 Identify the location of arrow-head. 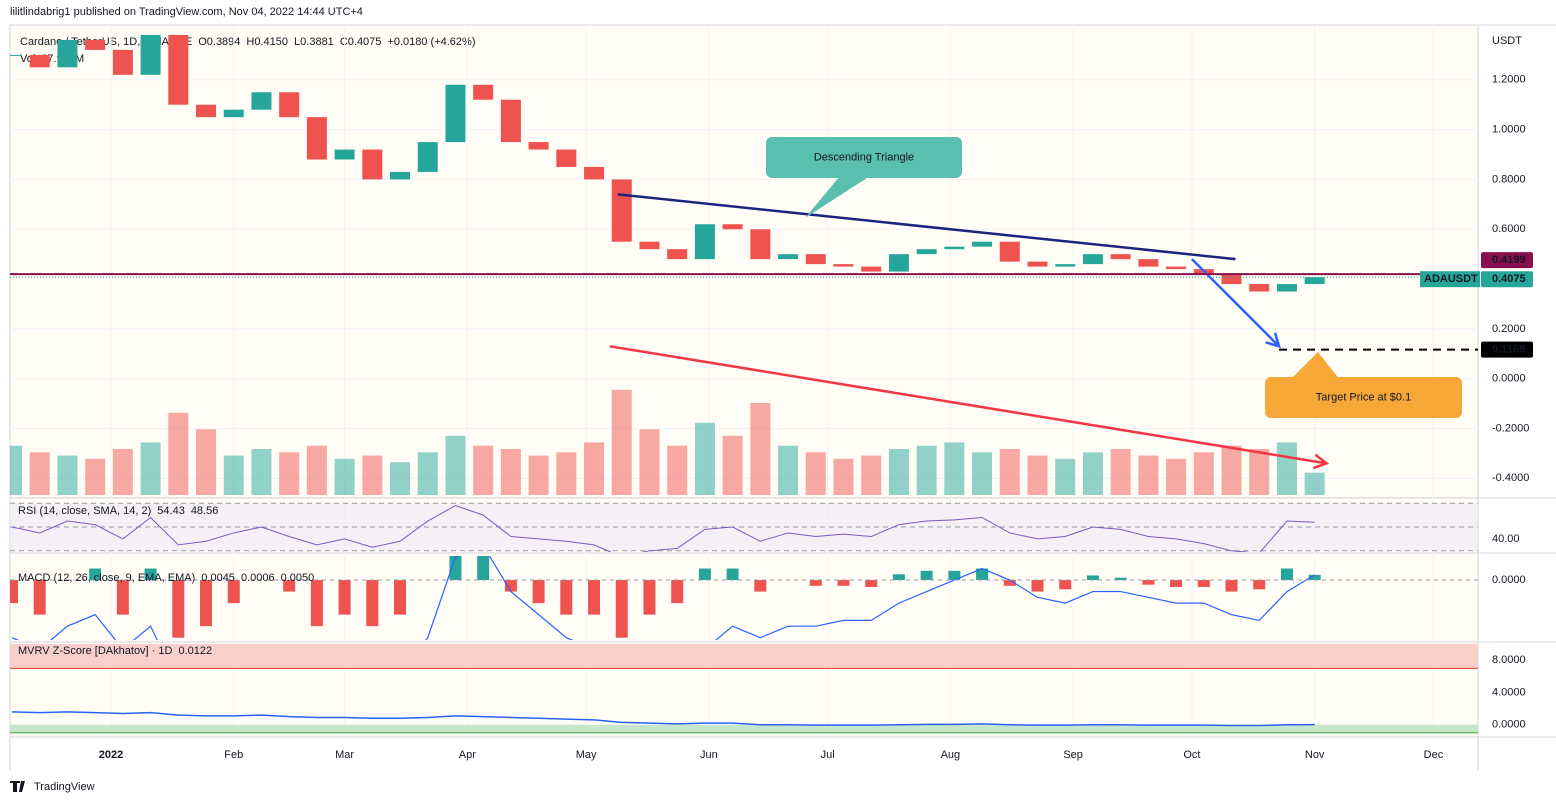
(1273, 340).